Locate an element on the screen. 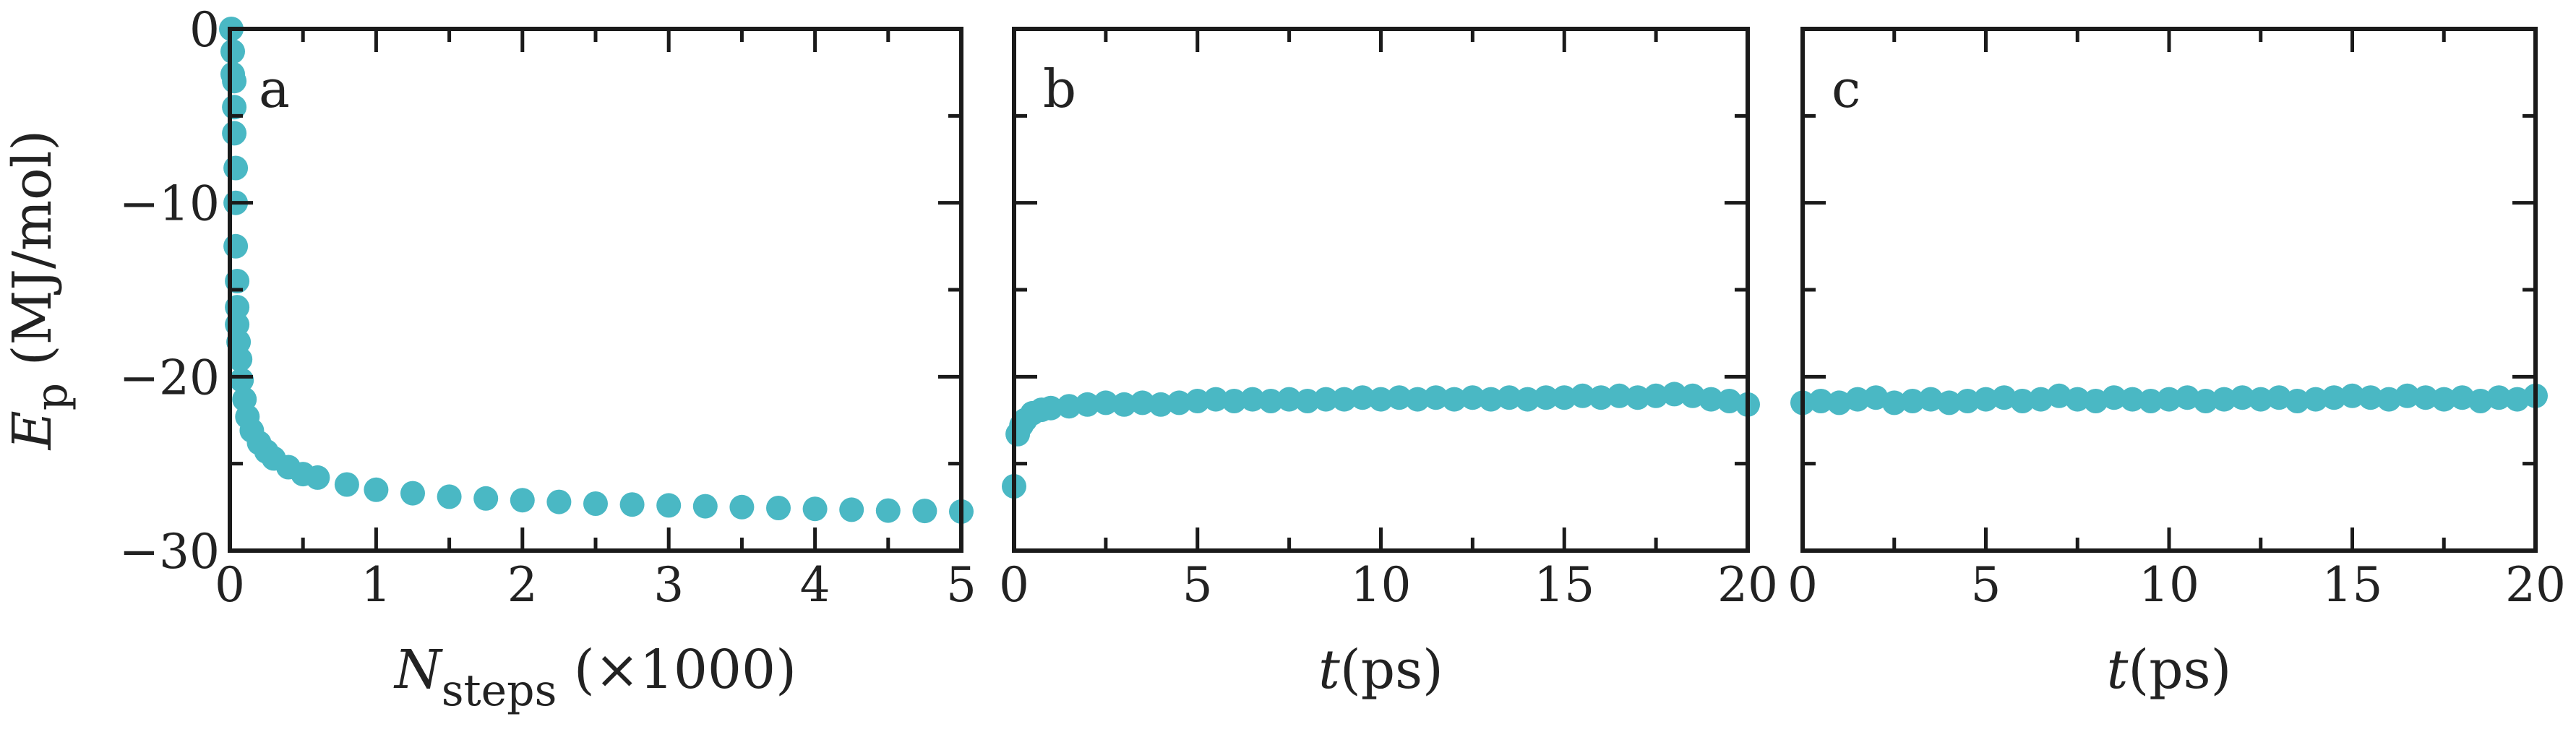 Image resolution: width=2576 pixels, height=745 pixels. x-tick-label: 4 is located at coordinates (815, 585).